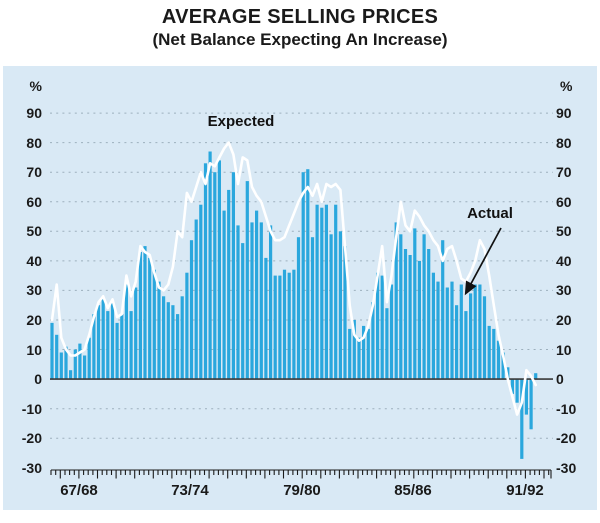 The width and height of the screenshot is (600, 523). Describe the element at coordinates (483, 261) in the screenshot. I see `actual-arrow` at that location.